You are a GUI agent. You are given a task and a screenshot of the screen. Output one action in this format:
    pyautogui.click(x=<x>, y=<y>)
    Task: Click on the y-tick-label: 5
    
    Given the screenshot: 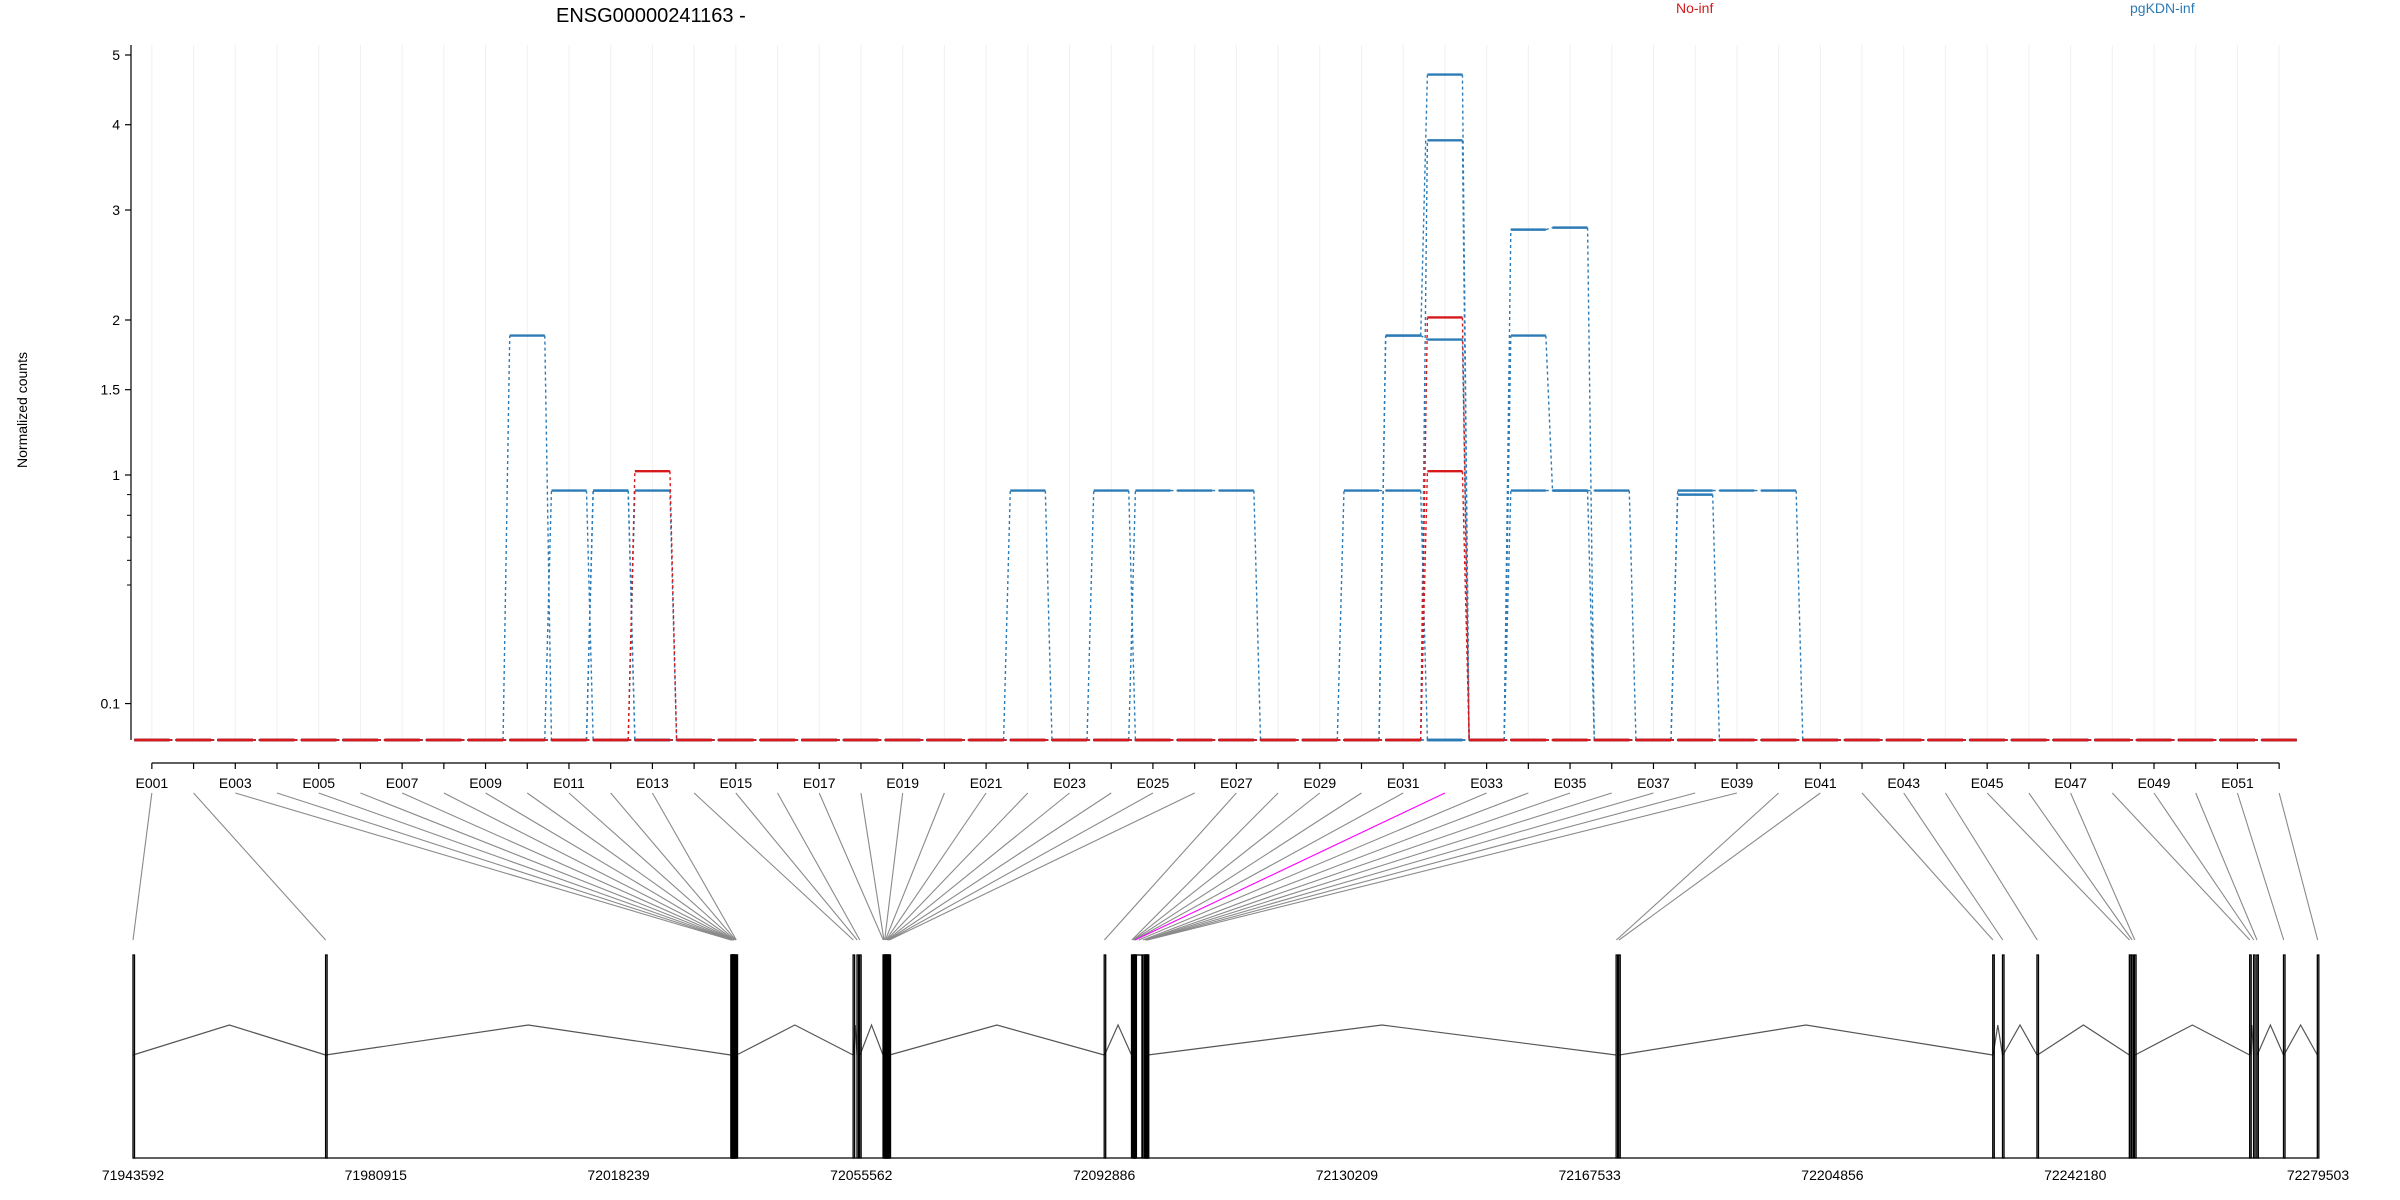 What is the action you would take?
    pyautogui.click(x=116, y=55)
    